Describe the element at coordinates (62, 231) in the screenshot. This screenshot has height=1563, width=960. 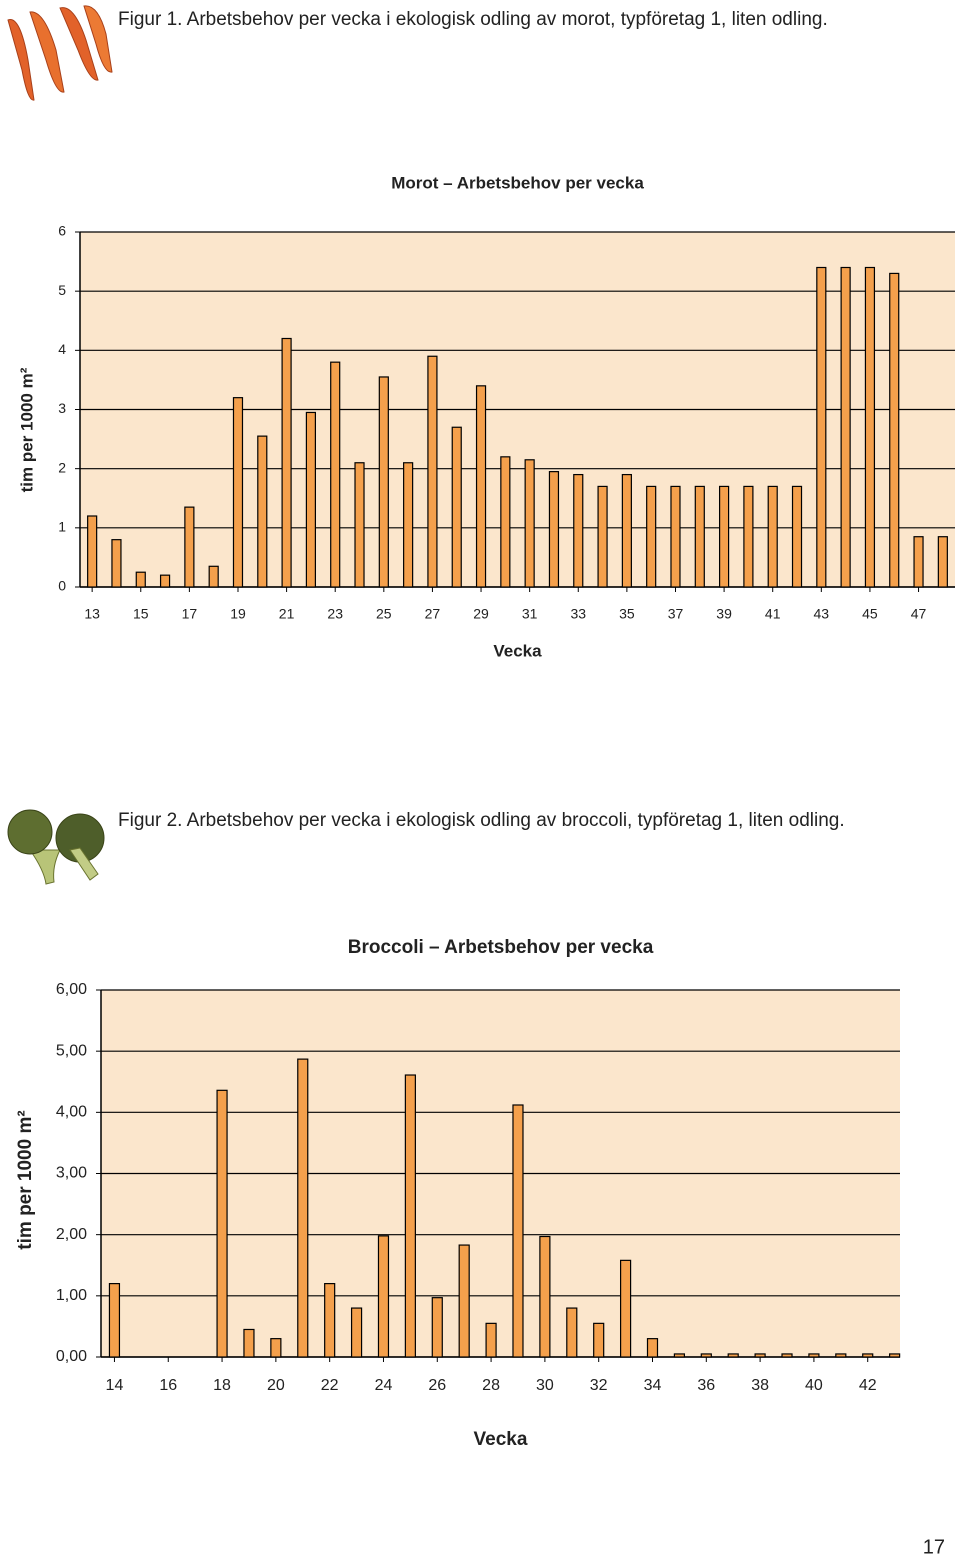
I see `y-tick-label: 6` at that location.